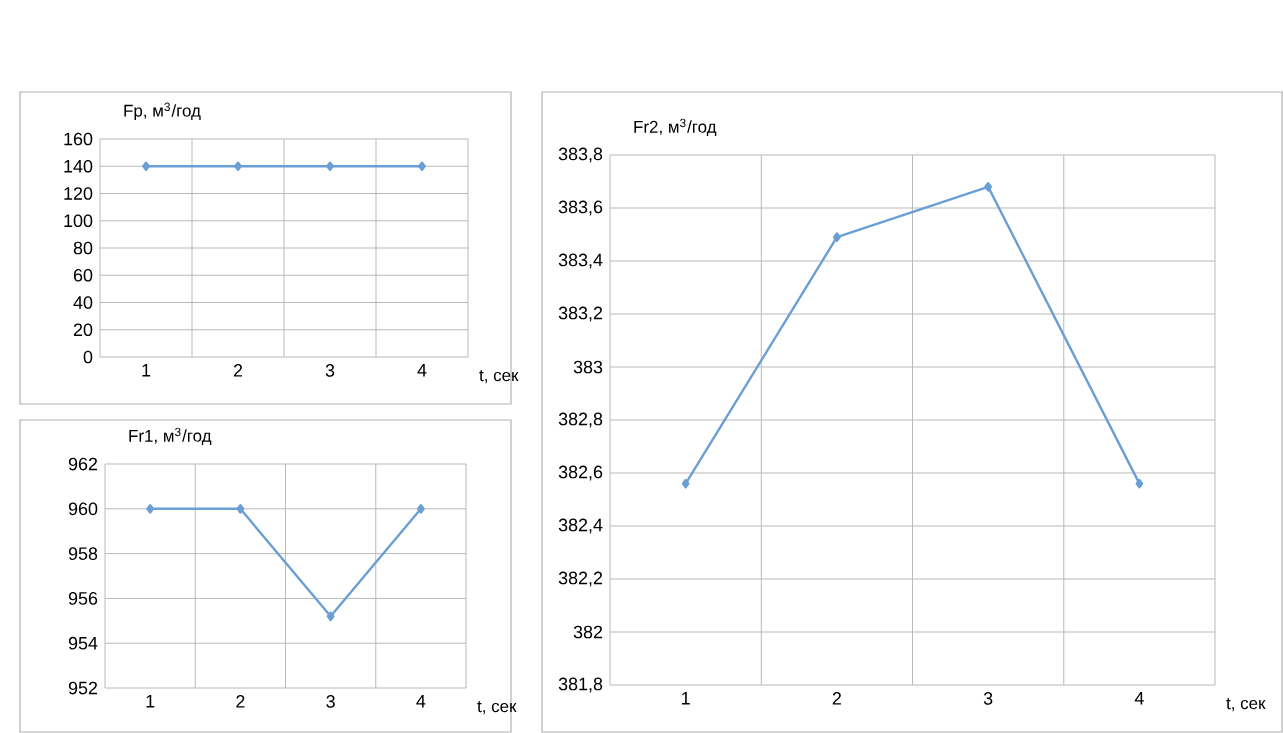  Describe the element at coordinates (580, 261) in the screenshot. I see `y-tick-label: 383,4` at that location.